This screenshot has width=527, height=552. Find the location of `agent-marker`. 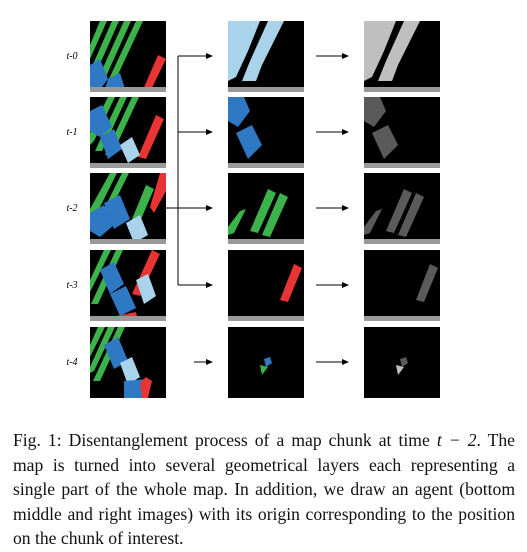

agent-marker is located at coordinates (268, 362).